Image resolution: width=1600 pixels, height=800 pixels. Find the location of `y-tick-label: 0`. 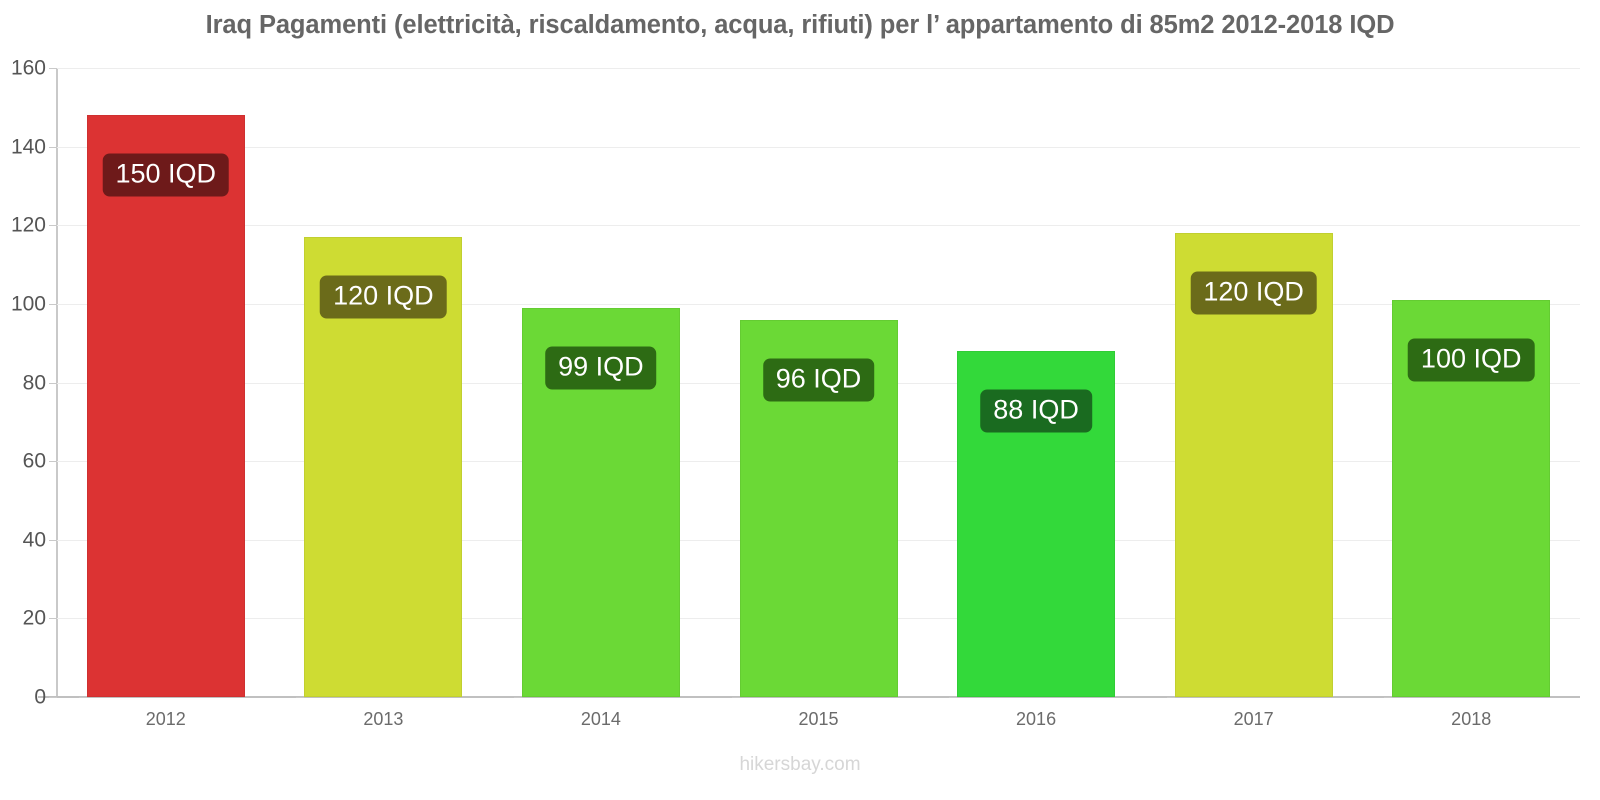

y-tick-label: 0 is located at coordinates (40, 697).